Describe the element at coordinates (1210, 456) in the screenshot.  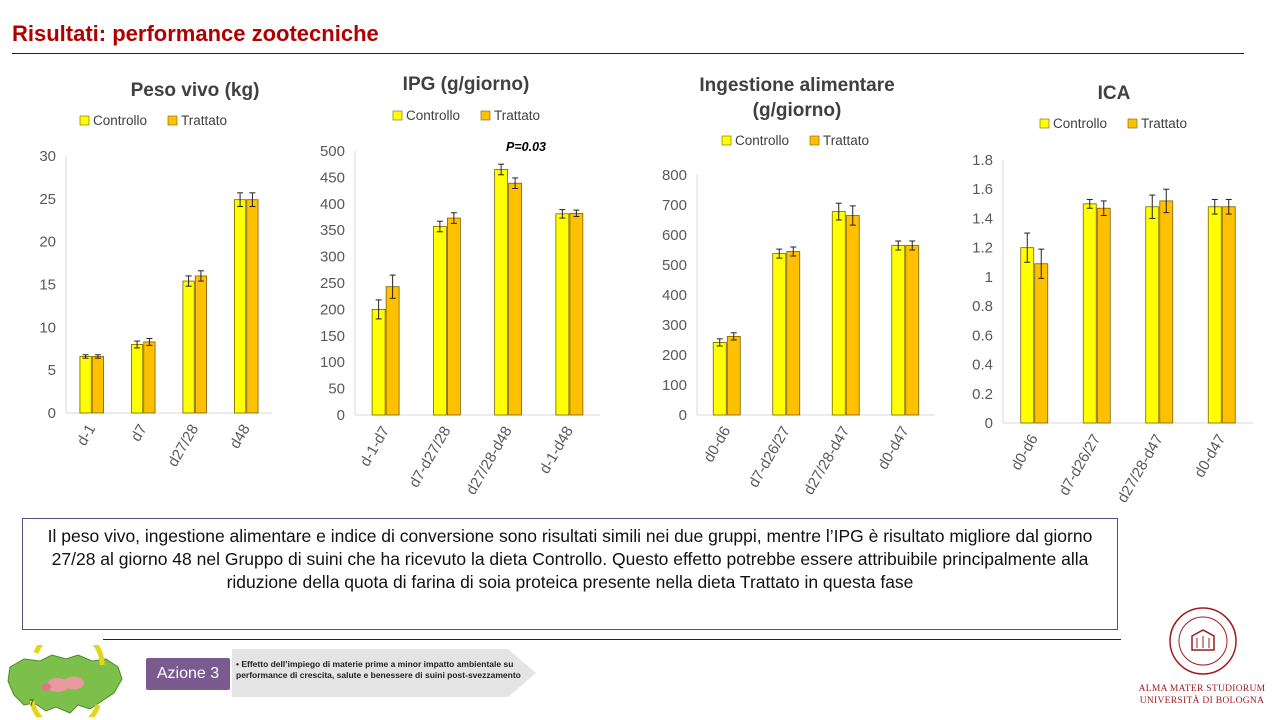
I see `x-tick-label: d0-d47` at that location.